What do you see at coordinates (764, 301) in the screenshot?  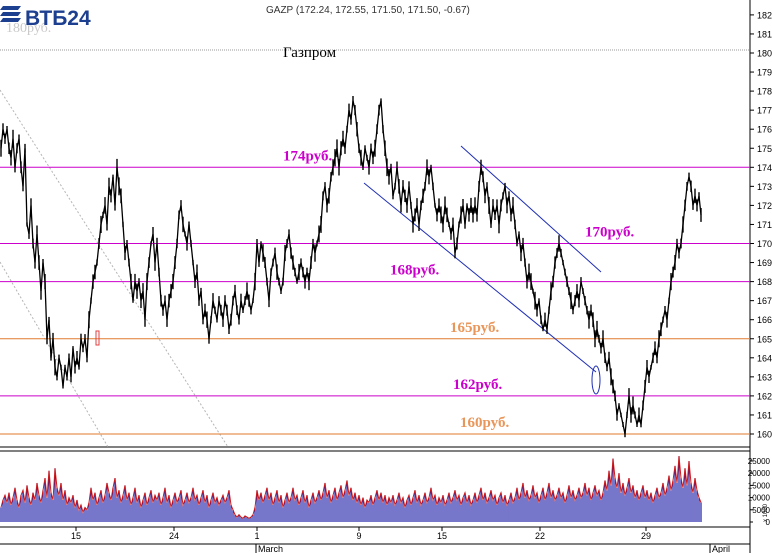 I see `price-tick-label: 167` at bounding box center [764, 301].